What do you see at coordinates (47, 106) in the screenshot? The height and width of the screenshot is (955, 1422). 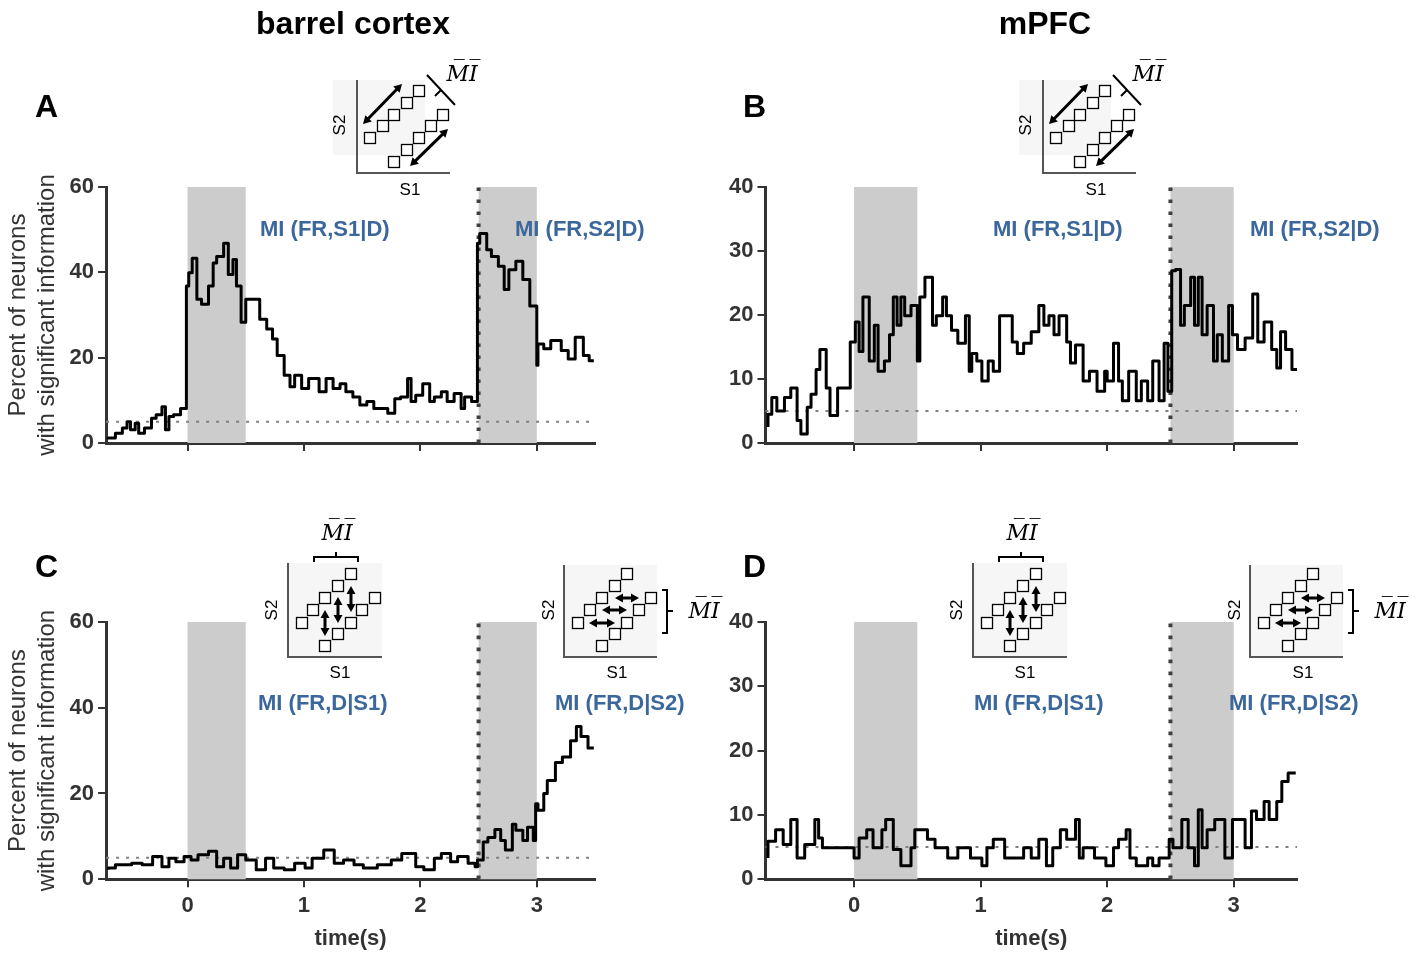 I see `chart-title: A` at bounding box center [47, 106].